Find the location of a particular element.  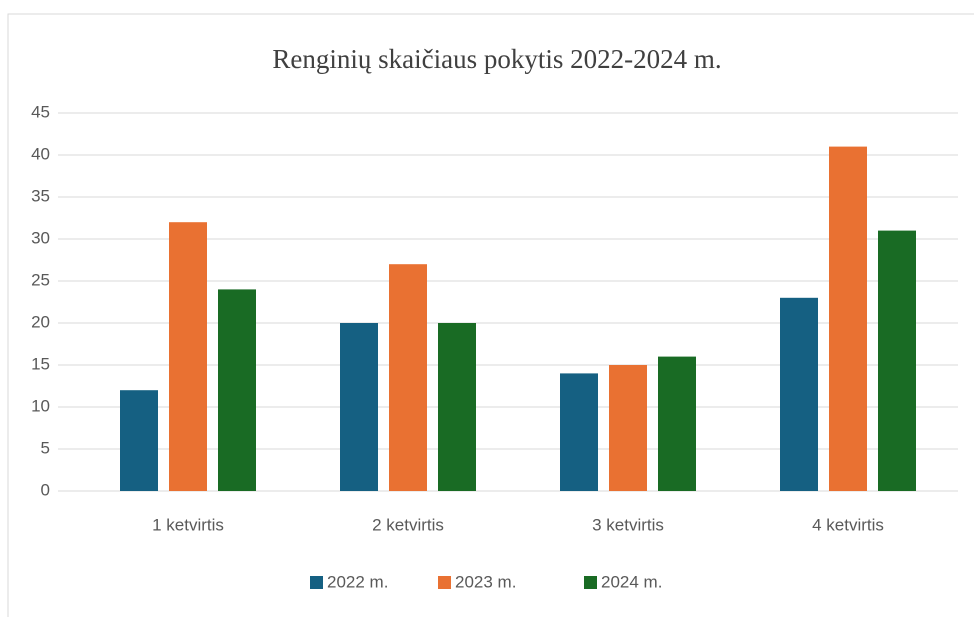

y-tick-label: 25 is located at coordinates (40, 279).